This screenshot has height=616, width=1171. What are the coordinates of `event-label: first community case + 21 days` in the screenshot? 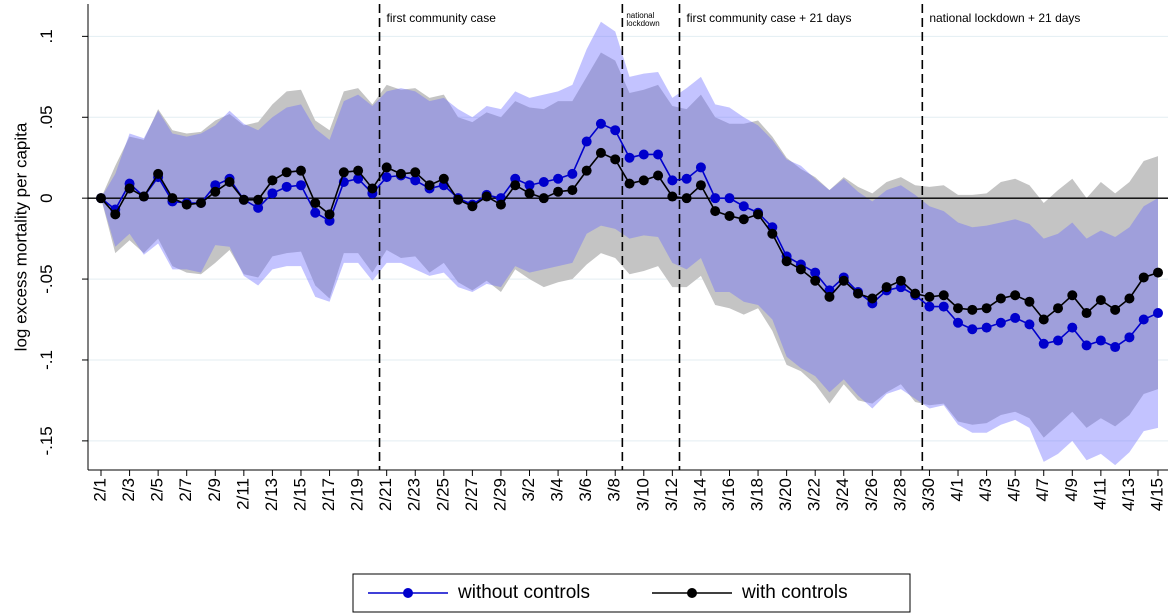 It's located at (768, 18).